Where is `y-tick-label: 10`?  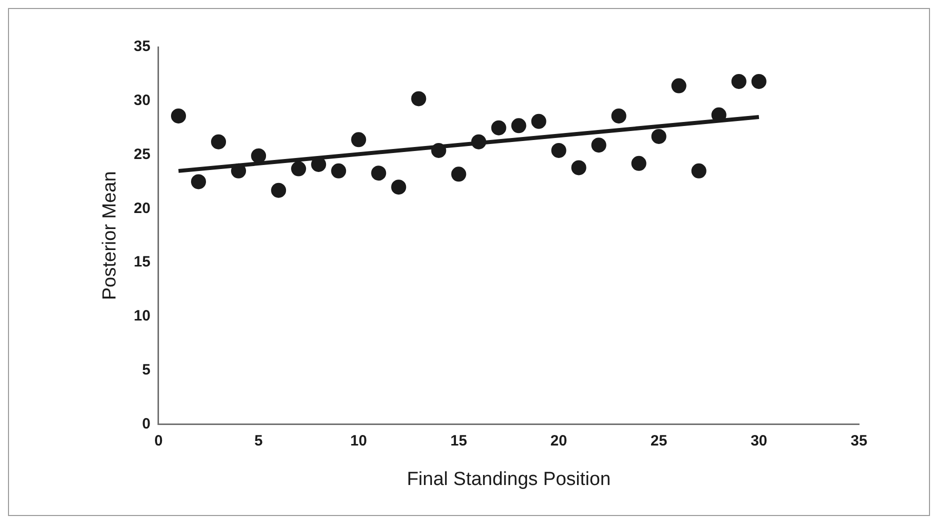 y-tick-label: 10 is located at coordinates (142, 316).